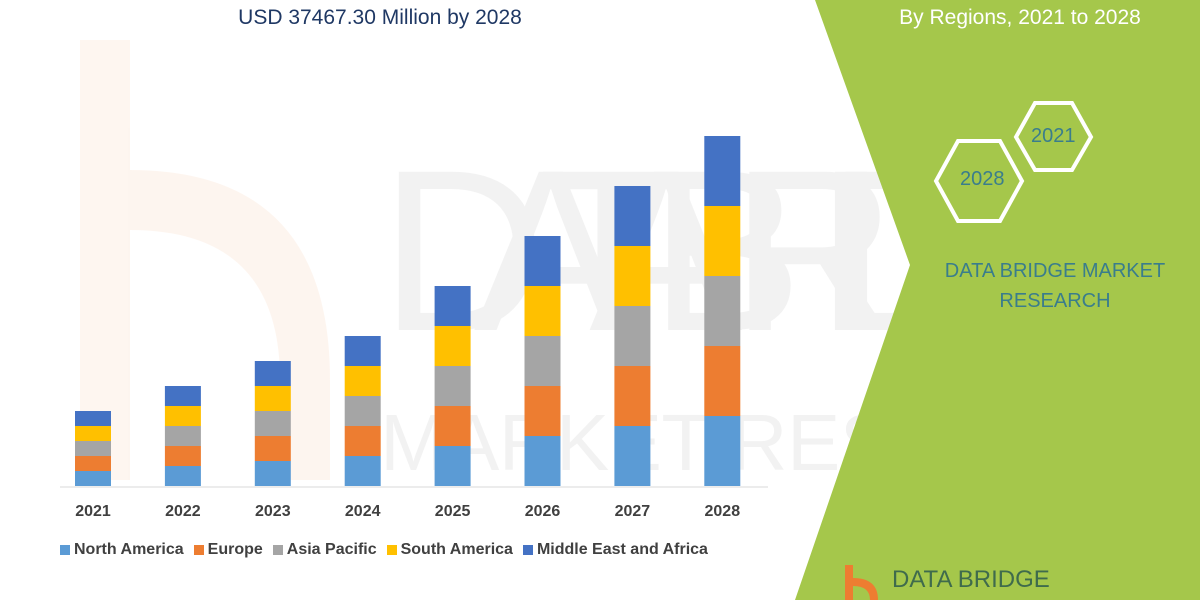 The width and height of the screenshot is (1200, 600). I want to click on hex-label-2021: 2021, so click(1053, 136).